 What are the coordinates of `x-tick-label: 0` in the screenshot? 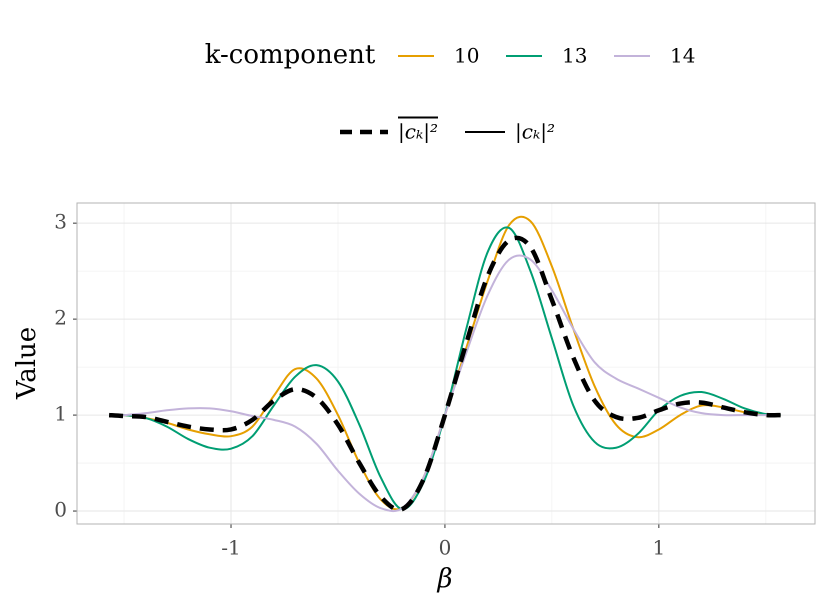 It's located at (445, 548).